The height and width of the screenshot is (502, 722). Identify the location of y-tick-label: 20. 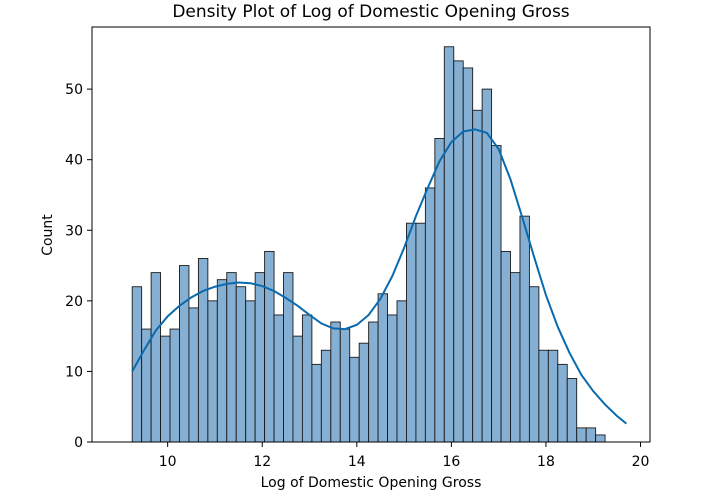
(74, 302).